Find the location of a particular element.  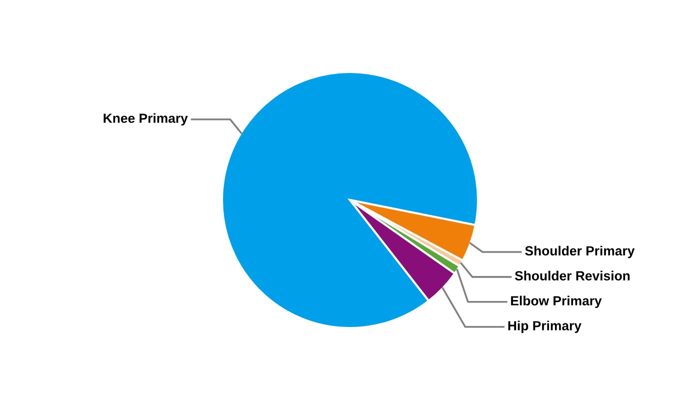

slice-label: Shoulder Revision is located at coordinates (572, 275).